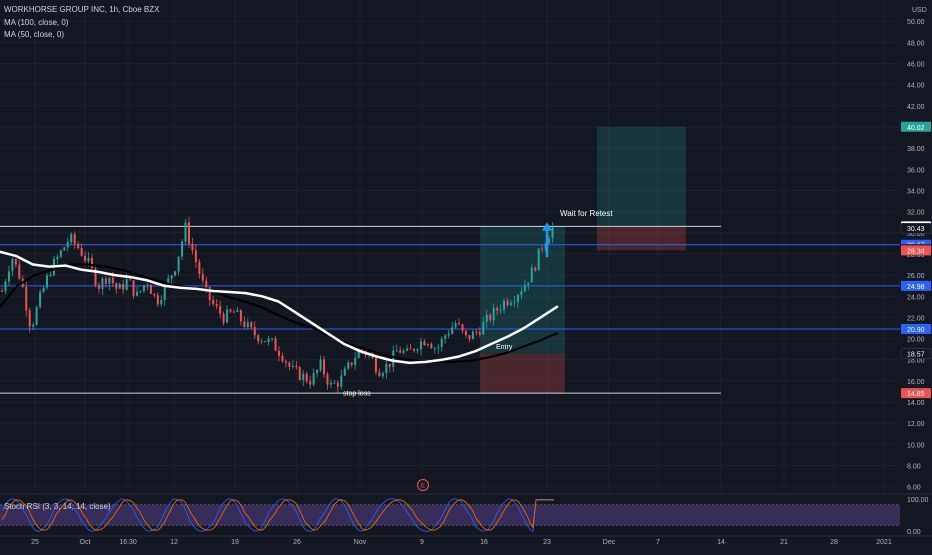 This screenshot has height=555, width=932. Describe the element at coordinates (357, 394) in the screenshot. I see `annotation-stop-loss: stop loss` at that location.